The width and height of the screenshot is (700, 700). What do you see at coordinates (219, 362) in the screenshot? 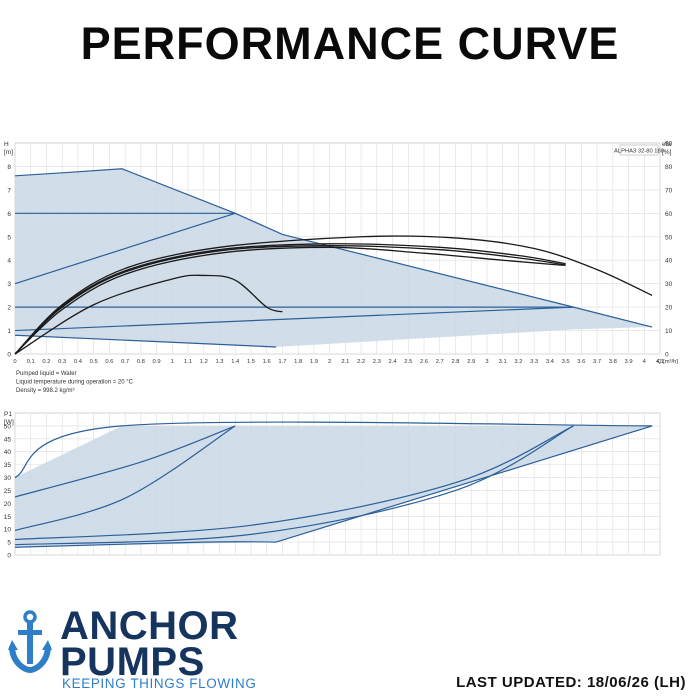
I see `head-x-tick-label: 1.3` at bounding box center [219, 362].